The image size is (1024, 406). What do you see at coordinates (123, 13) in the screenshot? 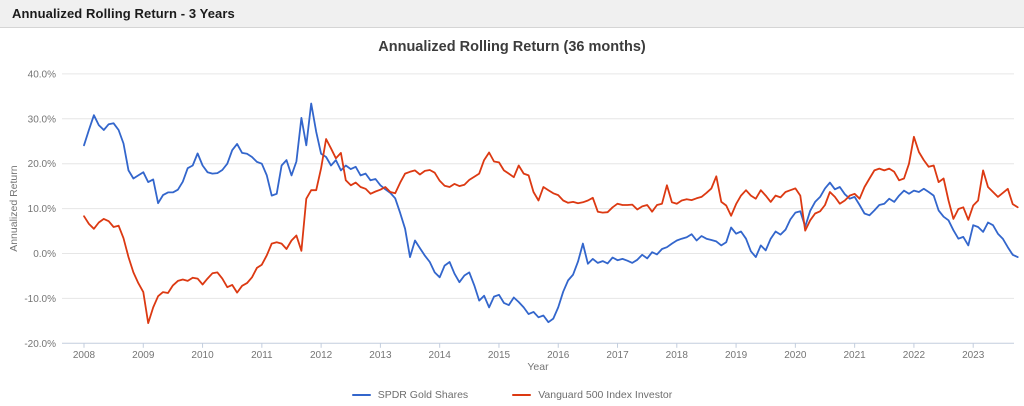
I see `header-title: Annualized Rolling Return - 3 Years` at bounding box center [123, 13].